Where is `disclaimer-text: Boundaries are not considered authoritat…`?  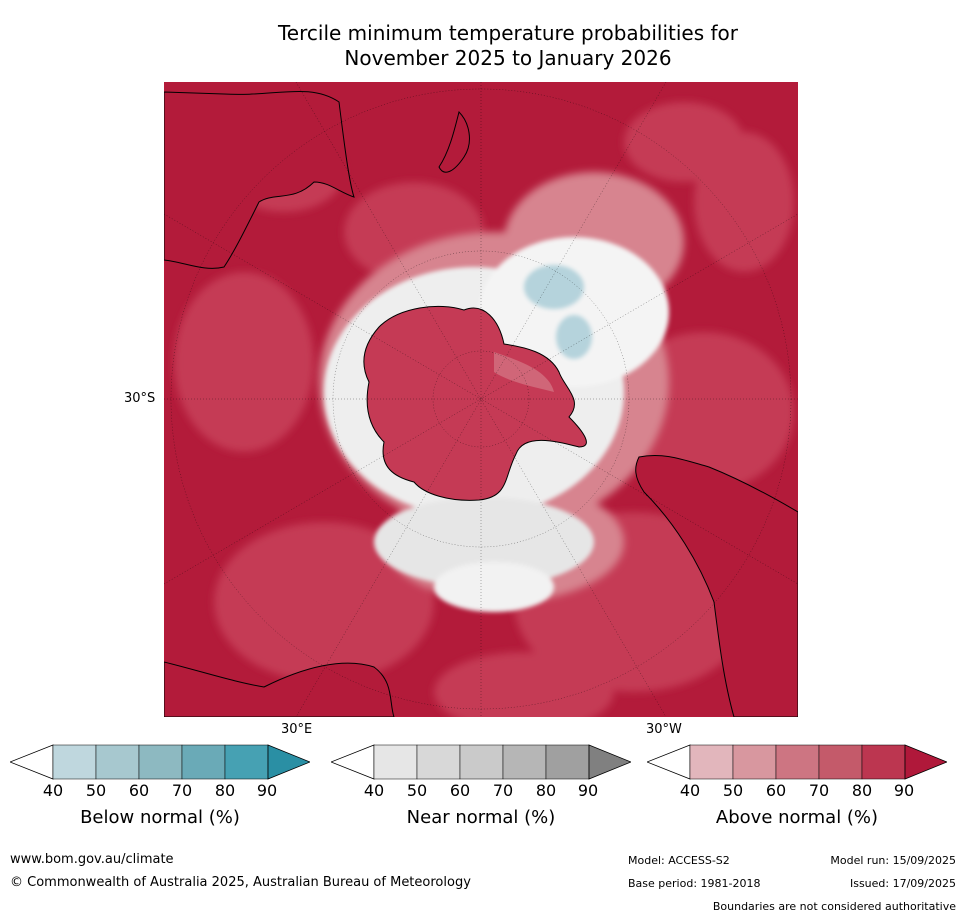 disclaimer-text: Boundaries are not considered authoritat… is located at coordinates (834, 906).